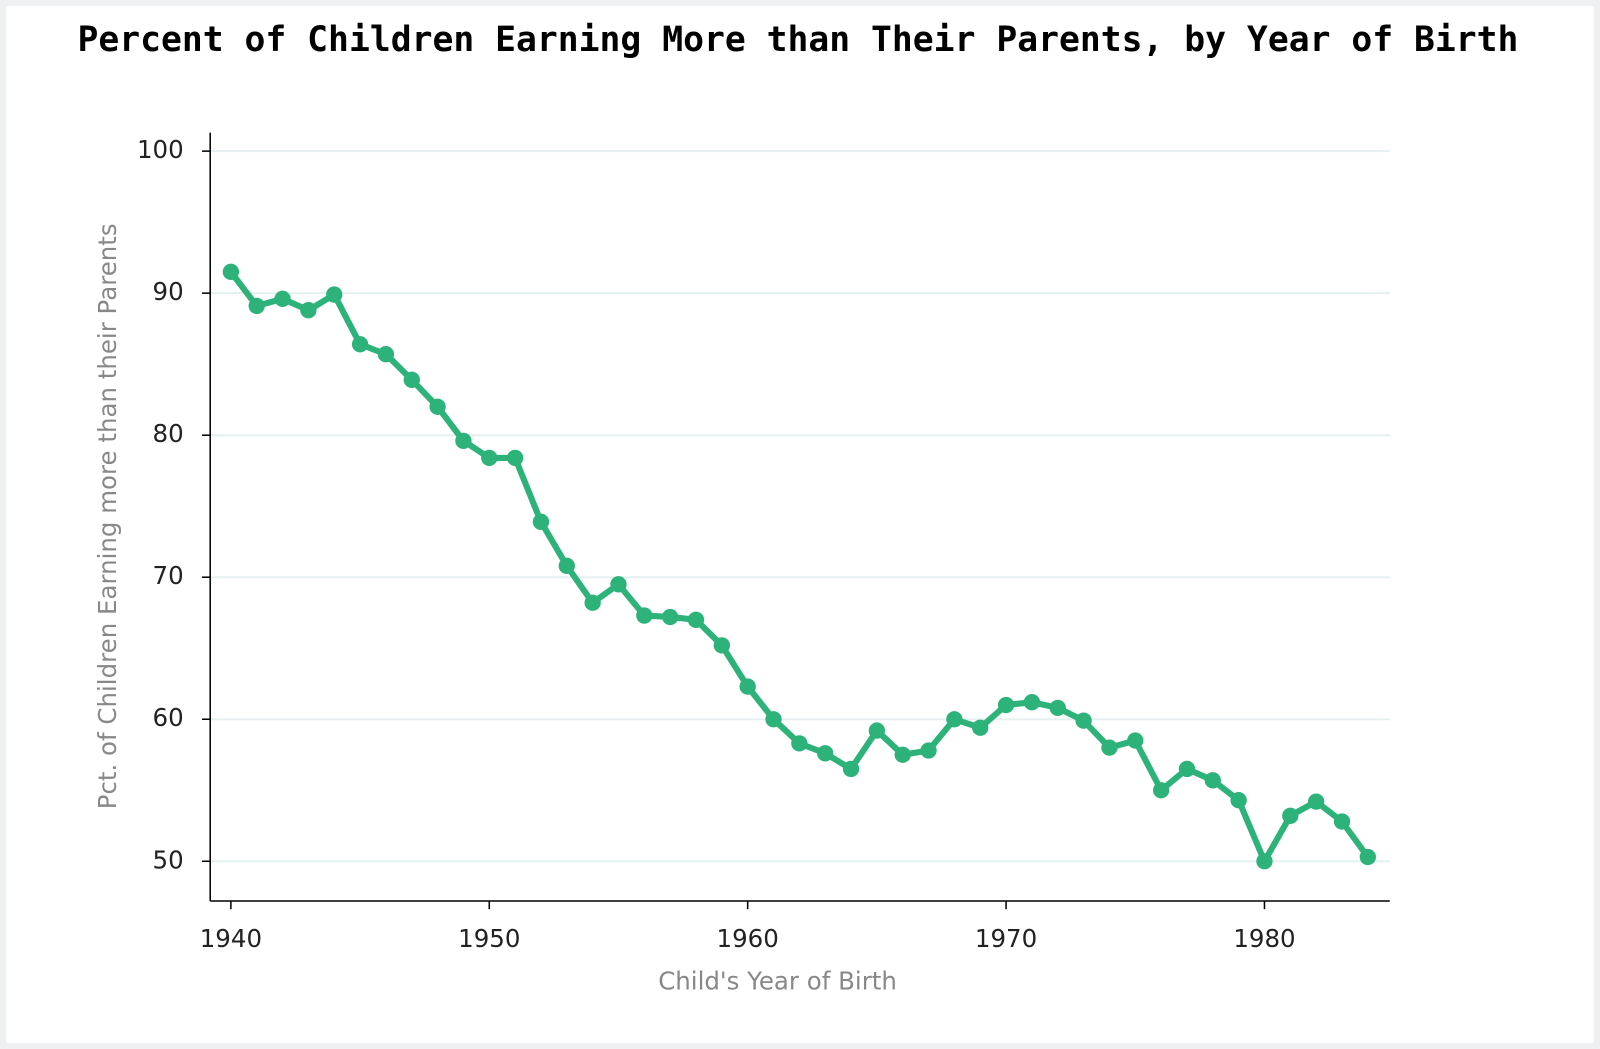  What do you see at coordinates (777, 981) in the screenshot?
I see `x-axis-label: Child's Year of Birth` at bounding box center [777, 981].